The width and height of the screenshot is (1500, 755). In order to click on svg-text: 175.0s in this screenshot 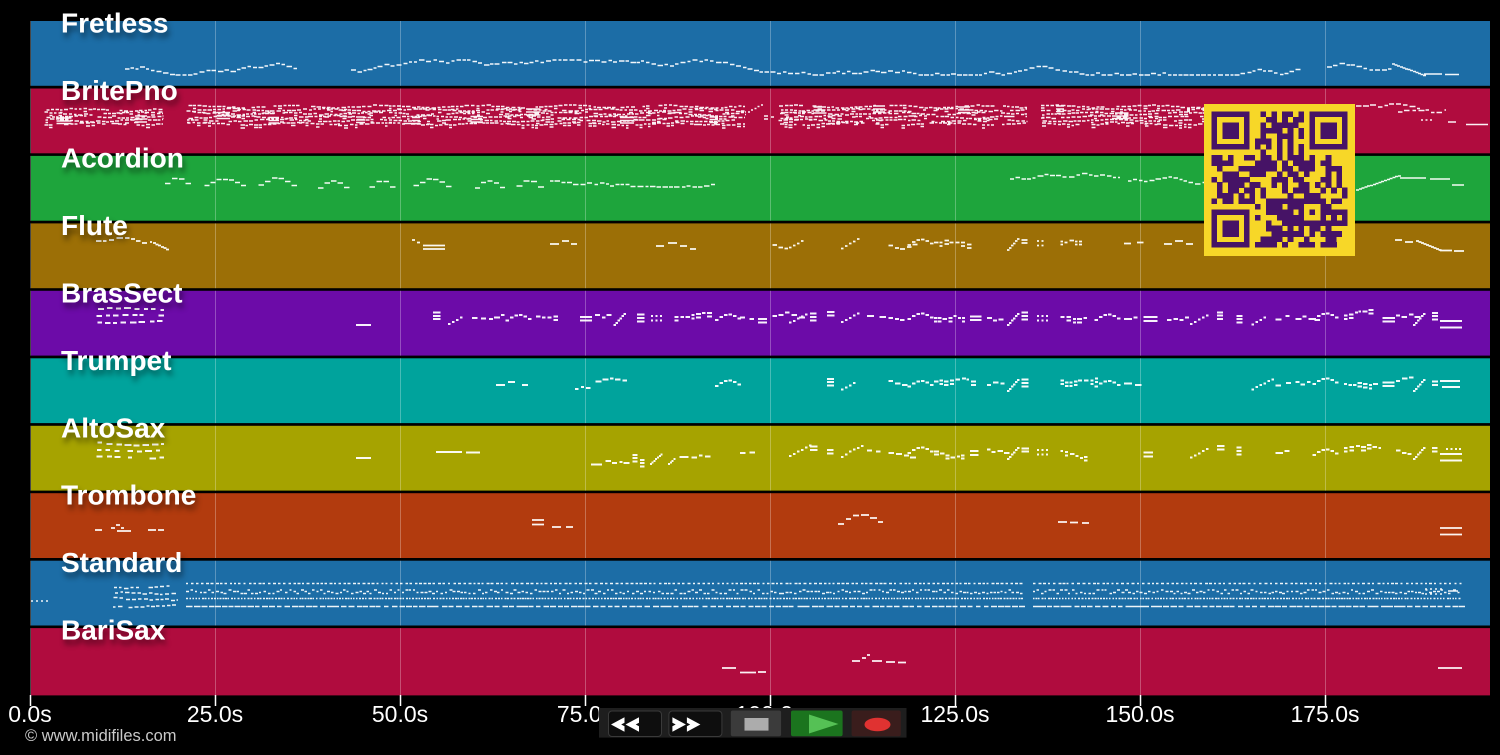, I will do `click(1324, 714)`.